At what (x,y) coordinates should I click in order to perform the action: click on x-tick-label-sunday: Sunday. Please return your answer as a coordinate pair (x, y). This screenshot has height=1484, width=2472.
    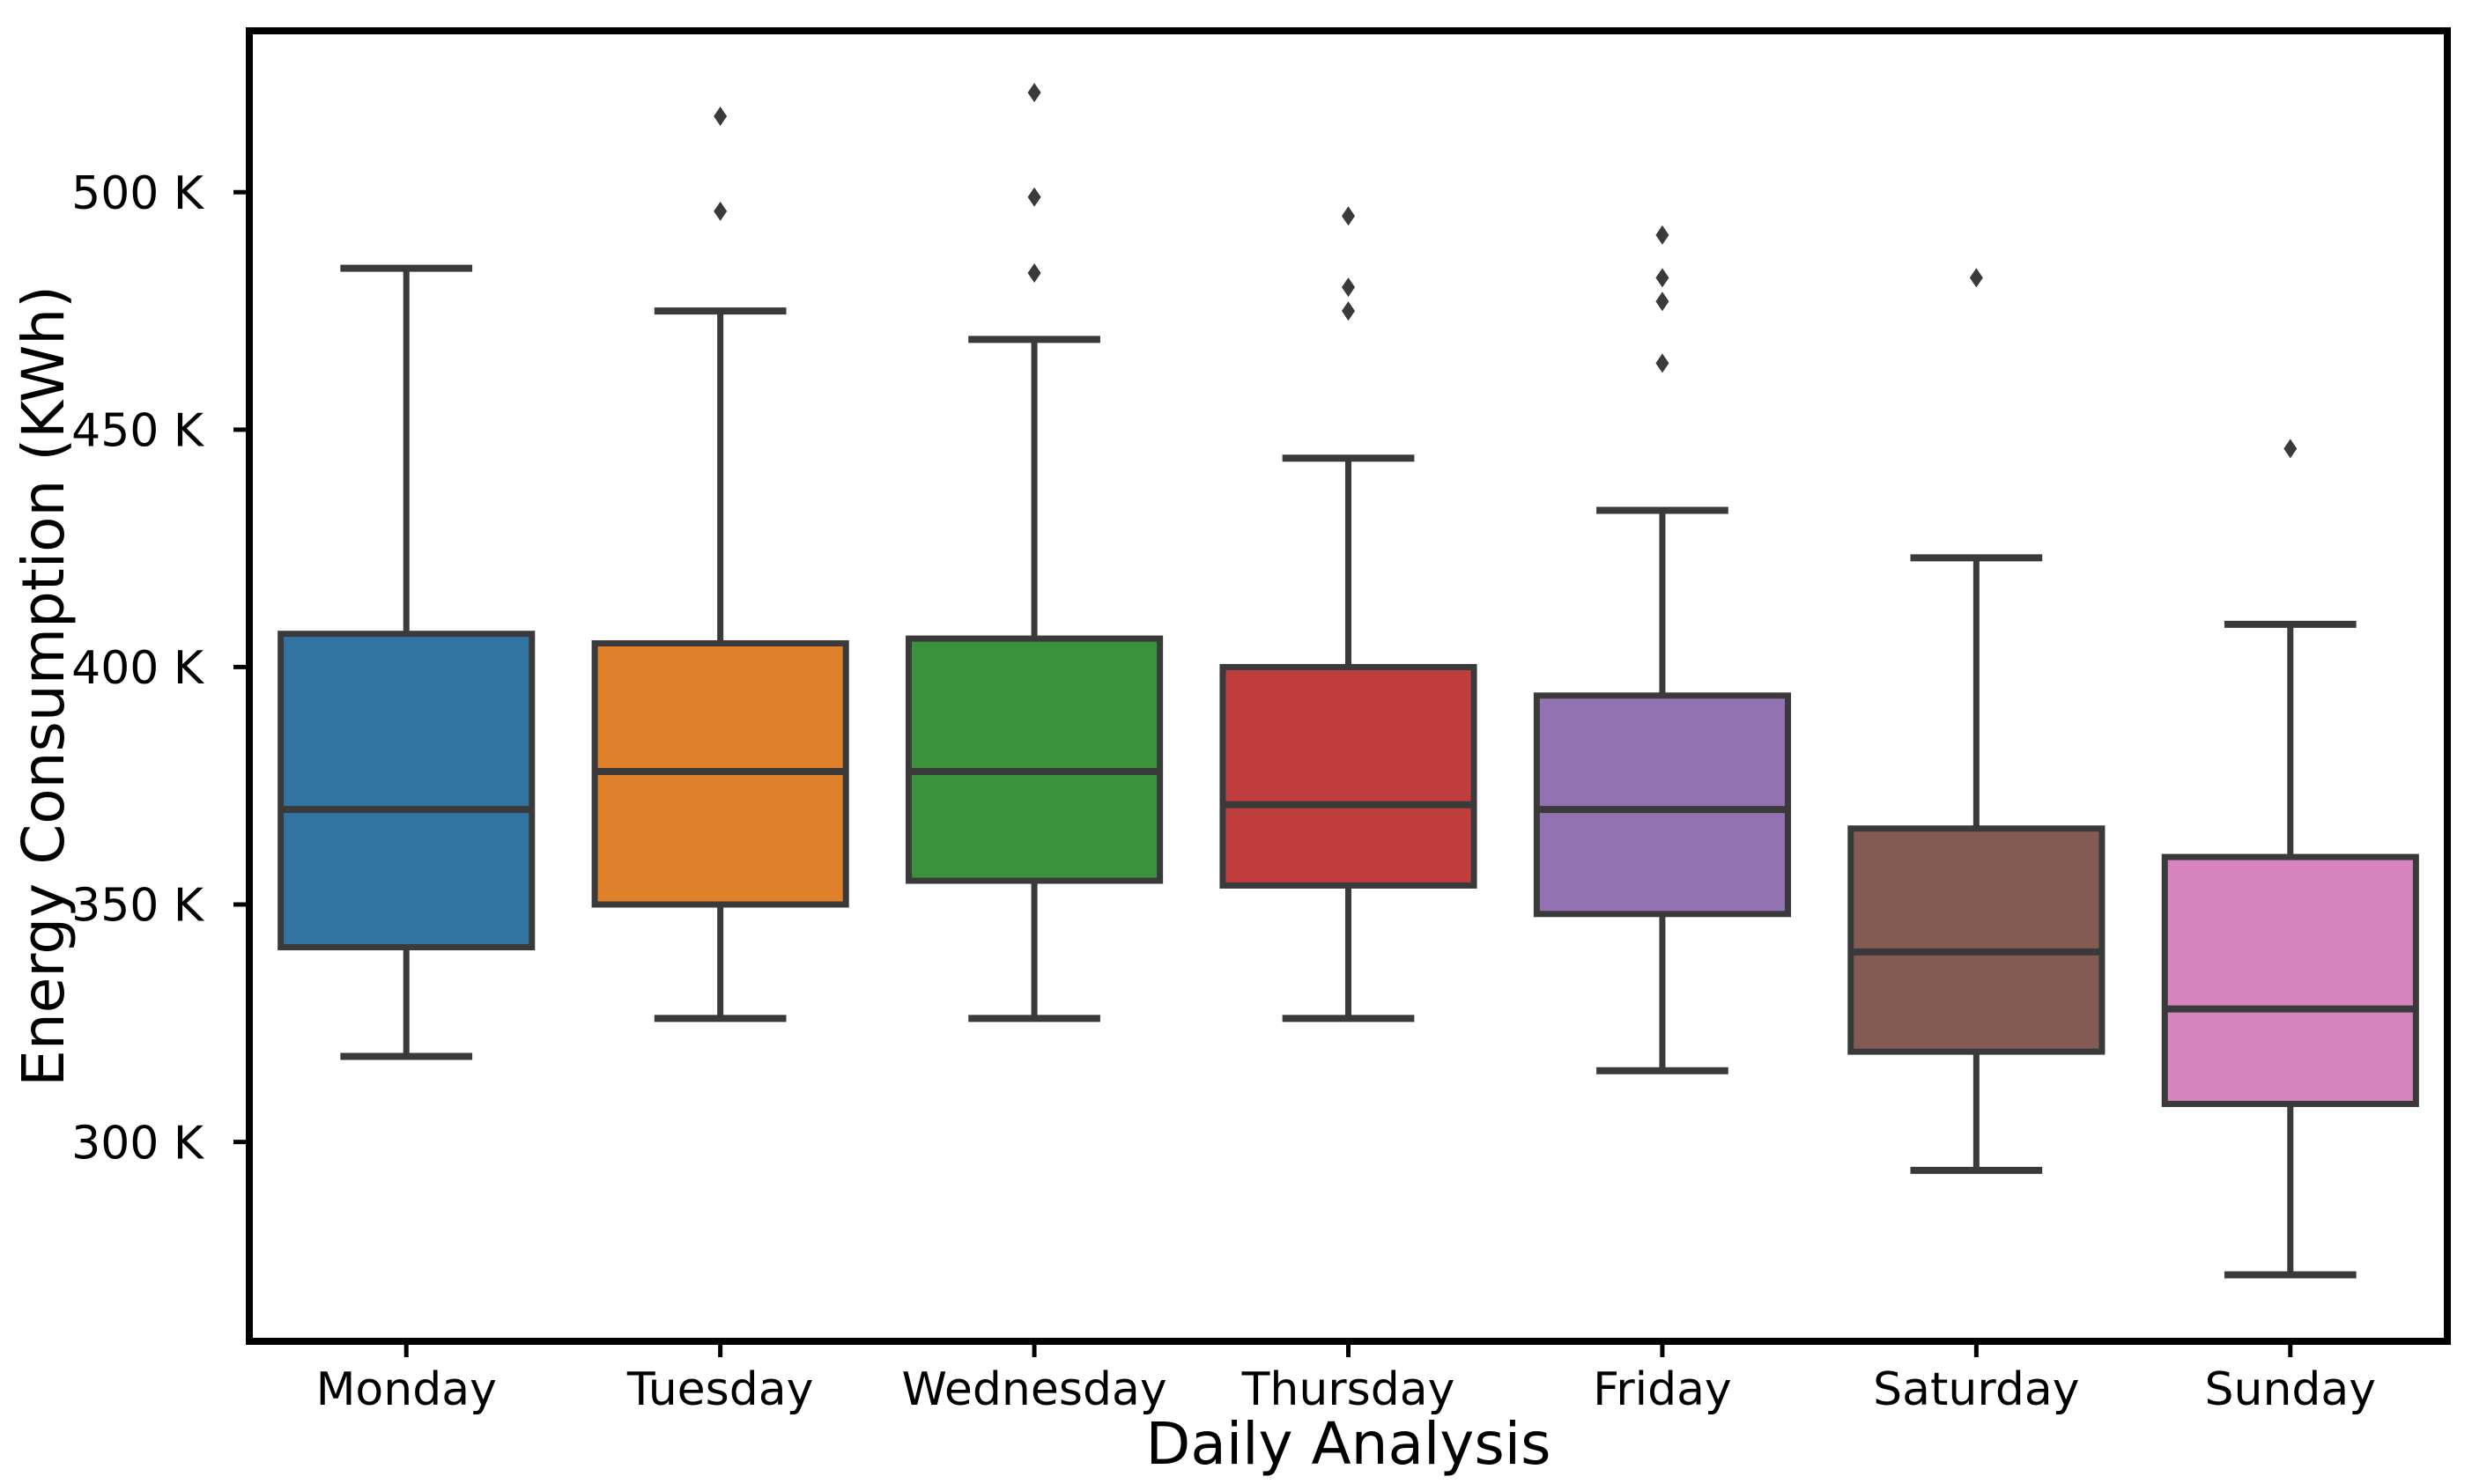
    Looking at the image, I should click on (2290, 1389).